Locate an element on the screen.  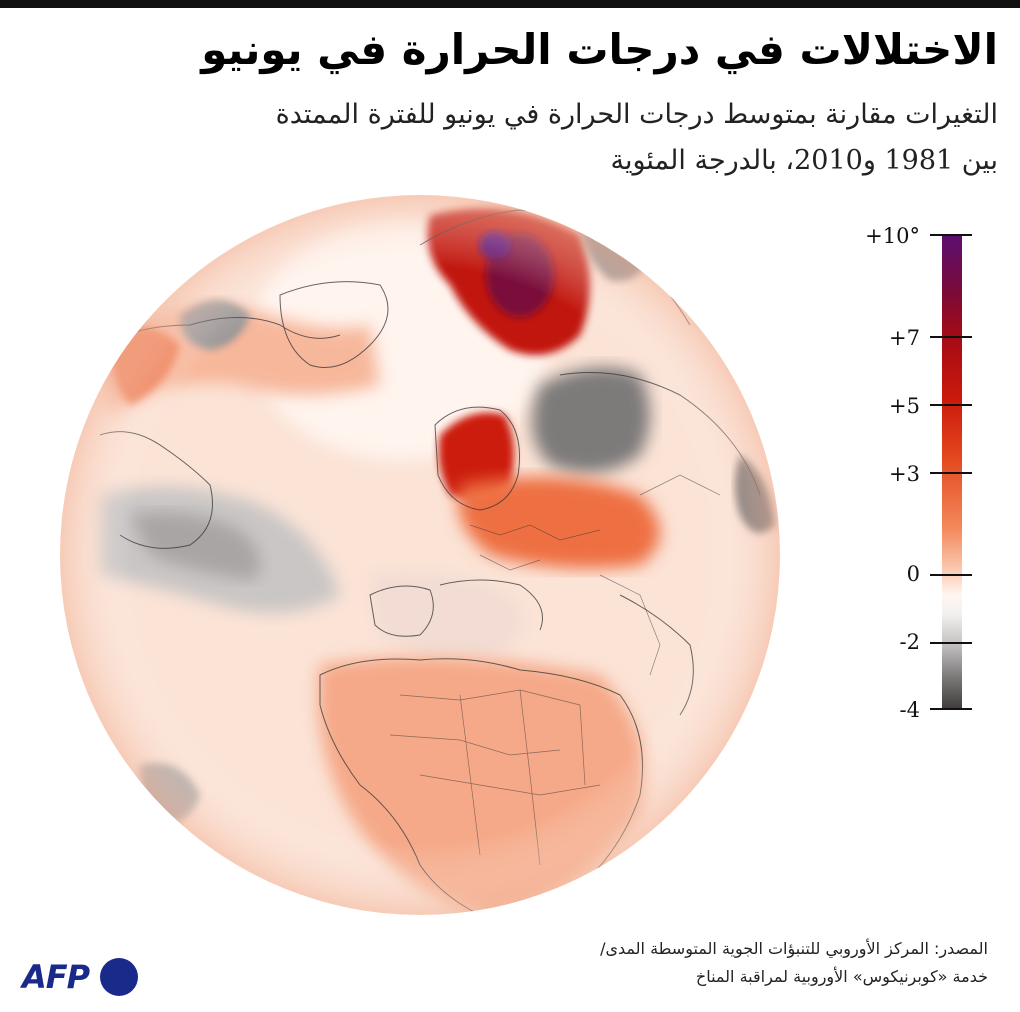
legend-label-minus-2: -2 is located at coordinates (909, 642).